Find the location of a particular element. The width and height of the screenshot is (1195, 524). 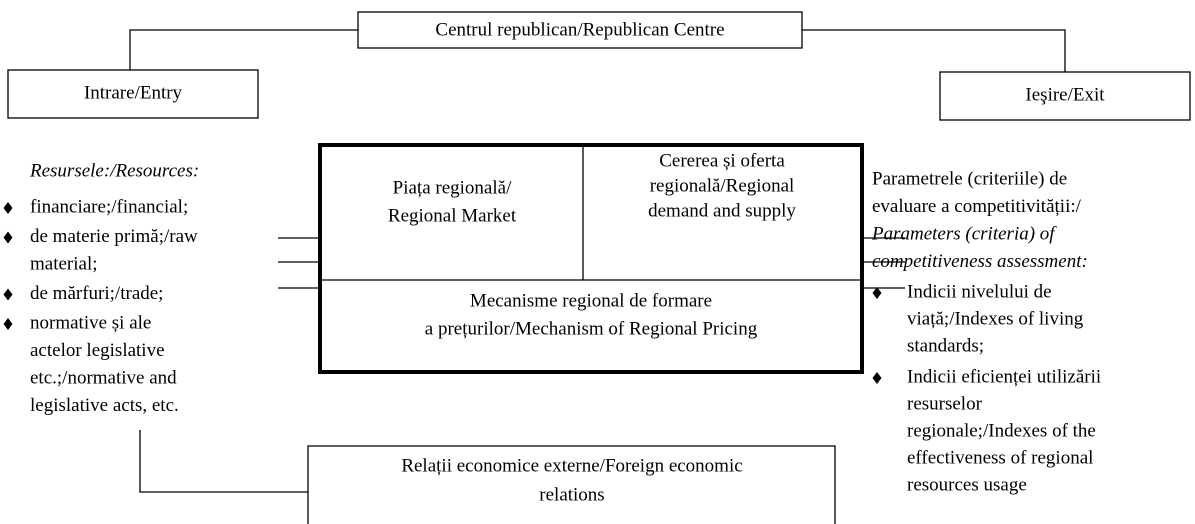

parameter-item: Indicii nivelului de is located at coordinates (979, 291).